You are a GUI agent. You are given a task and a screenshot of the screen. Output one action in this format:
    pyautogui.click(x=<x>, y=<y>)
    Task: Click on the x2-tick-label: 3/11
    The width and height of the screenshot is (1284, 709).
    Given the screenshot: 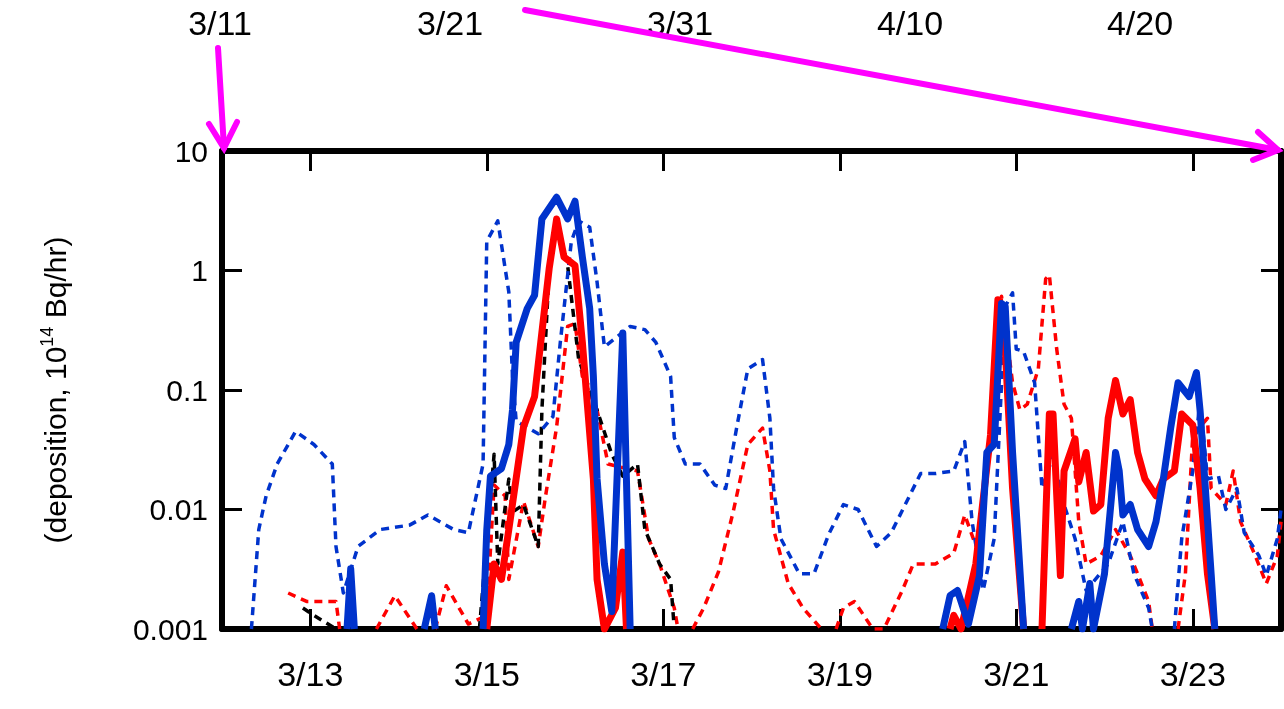 What is the action you would take?
    pyautogui.click(x=220, y=23)
    